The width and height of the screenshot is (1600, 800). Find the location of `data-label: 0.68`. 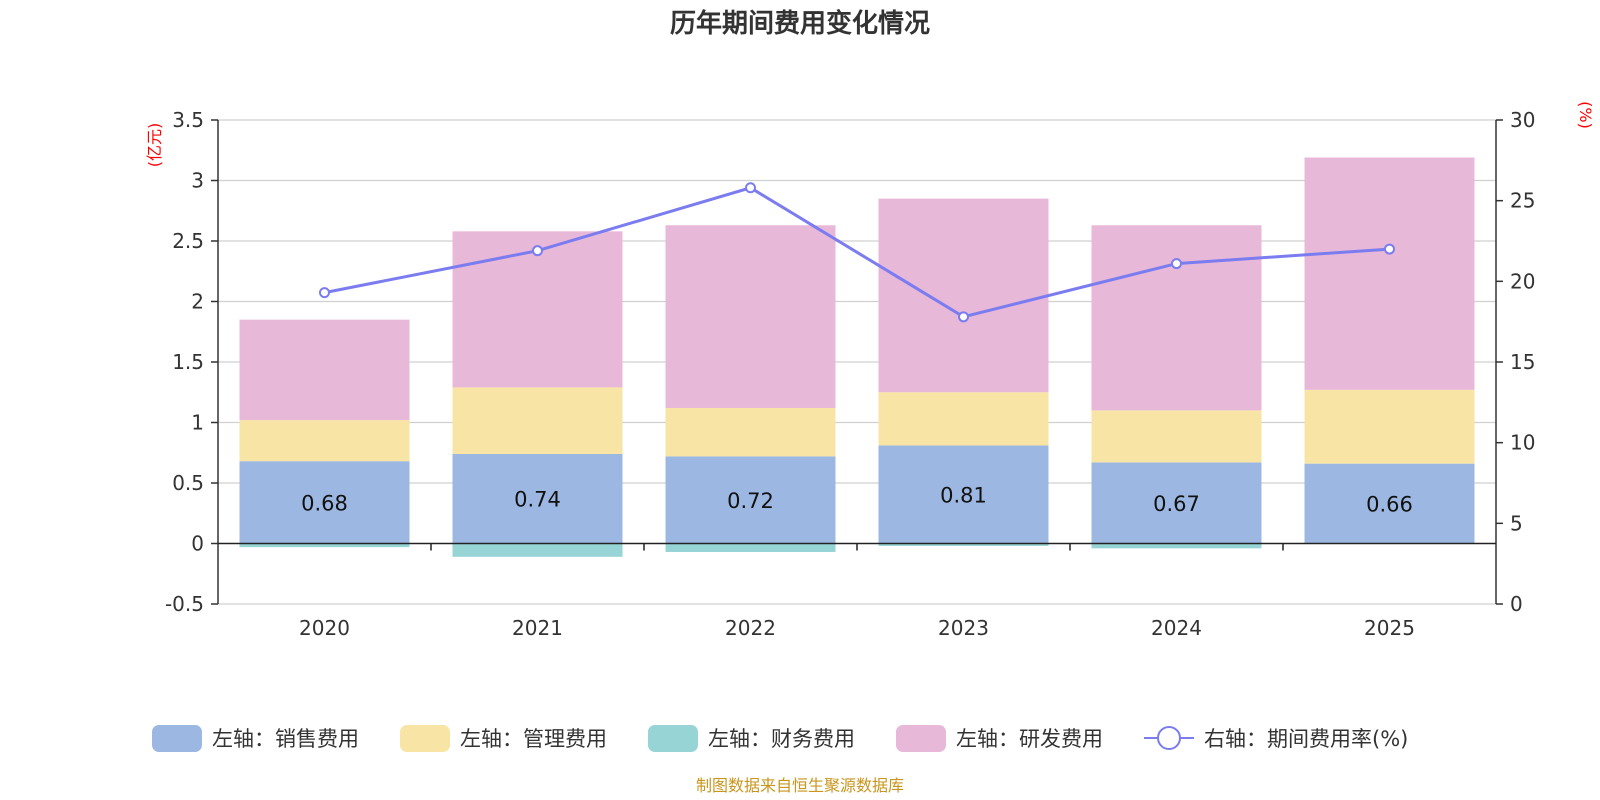

data-label: 0.68 is located at coordinates (324, 503).